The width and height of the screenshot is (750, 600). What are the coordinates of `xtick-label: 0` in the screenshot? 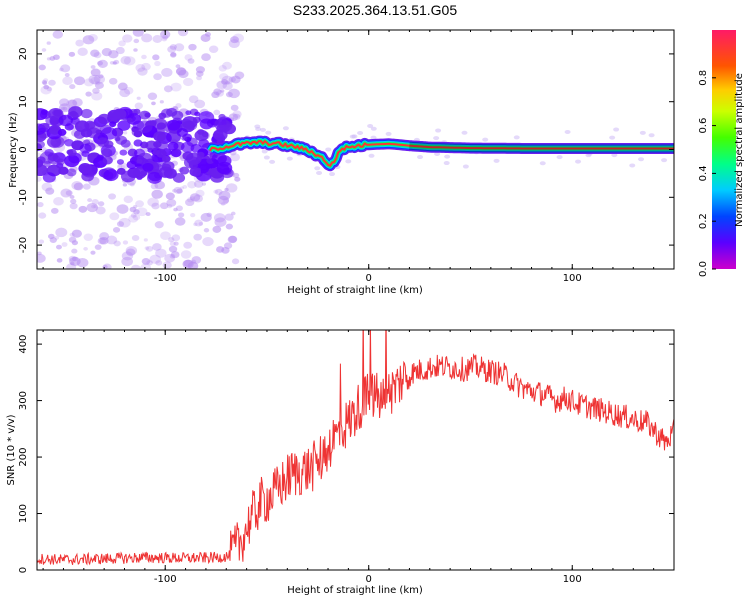 It's located at (369, 579).